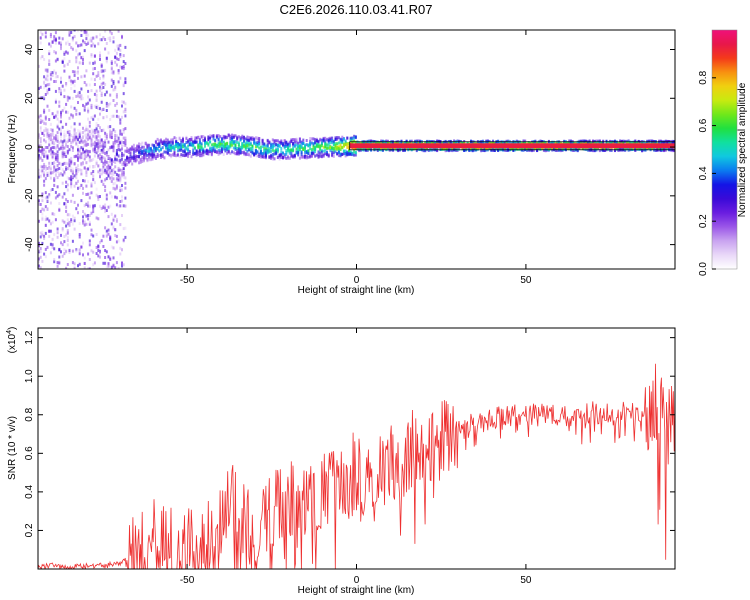 Image resolution: width=750 pixels, height=600 pixels. Describe the element at coordinates (29, 530) in the screenshot. I see `snr-y-tick-label: 0.2` at that location.